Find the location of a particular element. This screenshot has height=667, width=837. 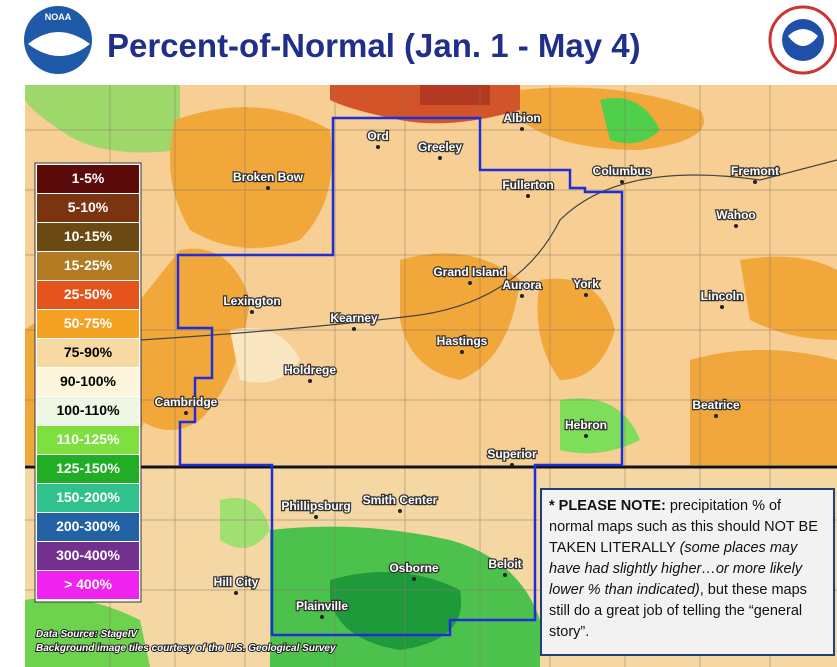

legend-label: 125-150% is located at coordinates (88, 468).